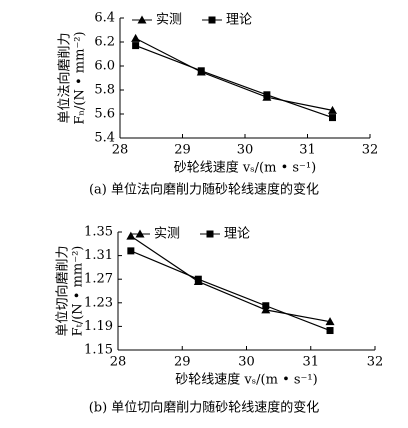 The height and width of the screenshot is (428, 408). What do you see at coordinates (98, 255) in the screenshot?
I see `y-tick-label: 1.31` at bounding box center [98, 255].